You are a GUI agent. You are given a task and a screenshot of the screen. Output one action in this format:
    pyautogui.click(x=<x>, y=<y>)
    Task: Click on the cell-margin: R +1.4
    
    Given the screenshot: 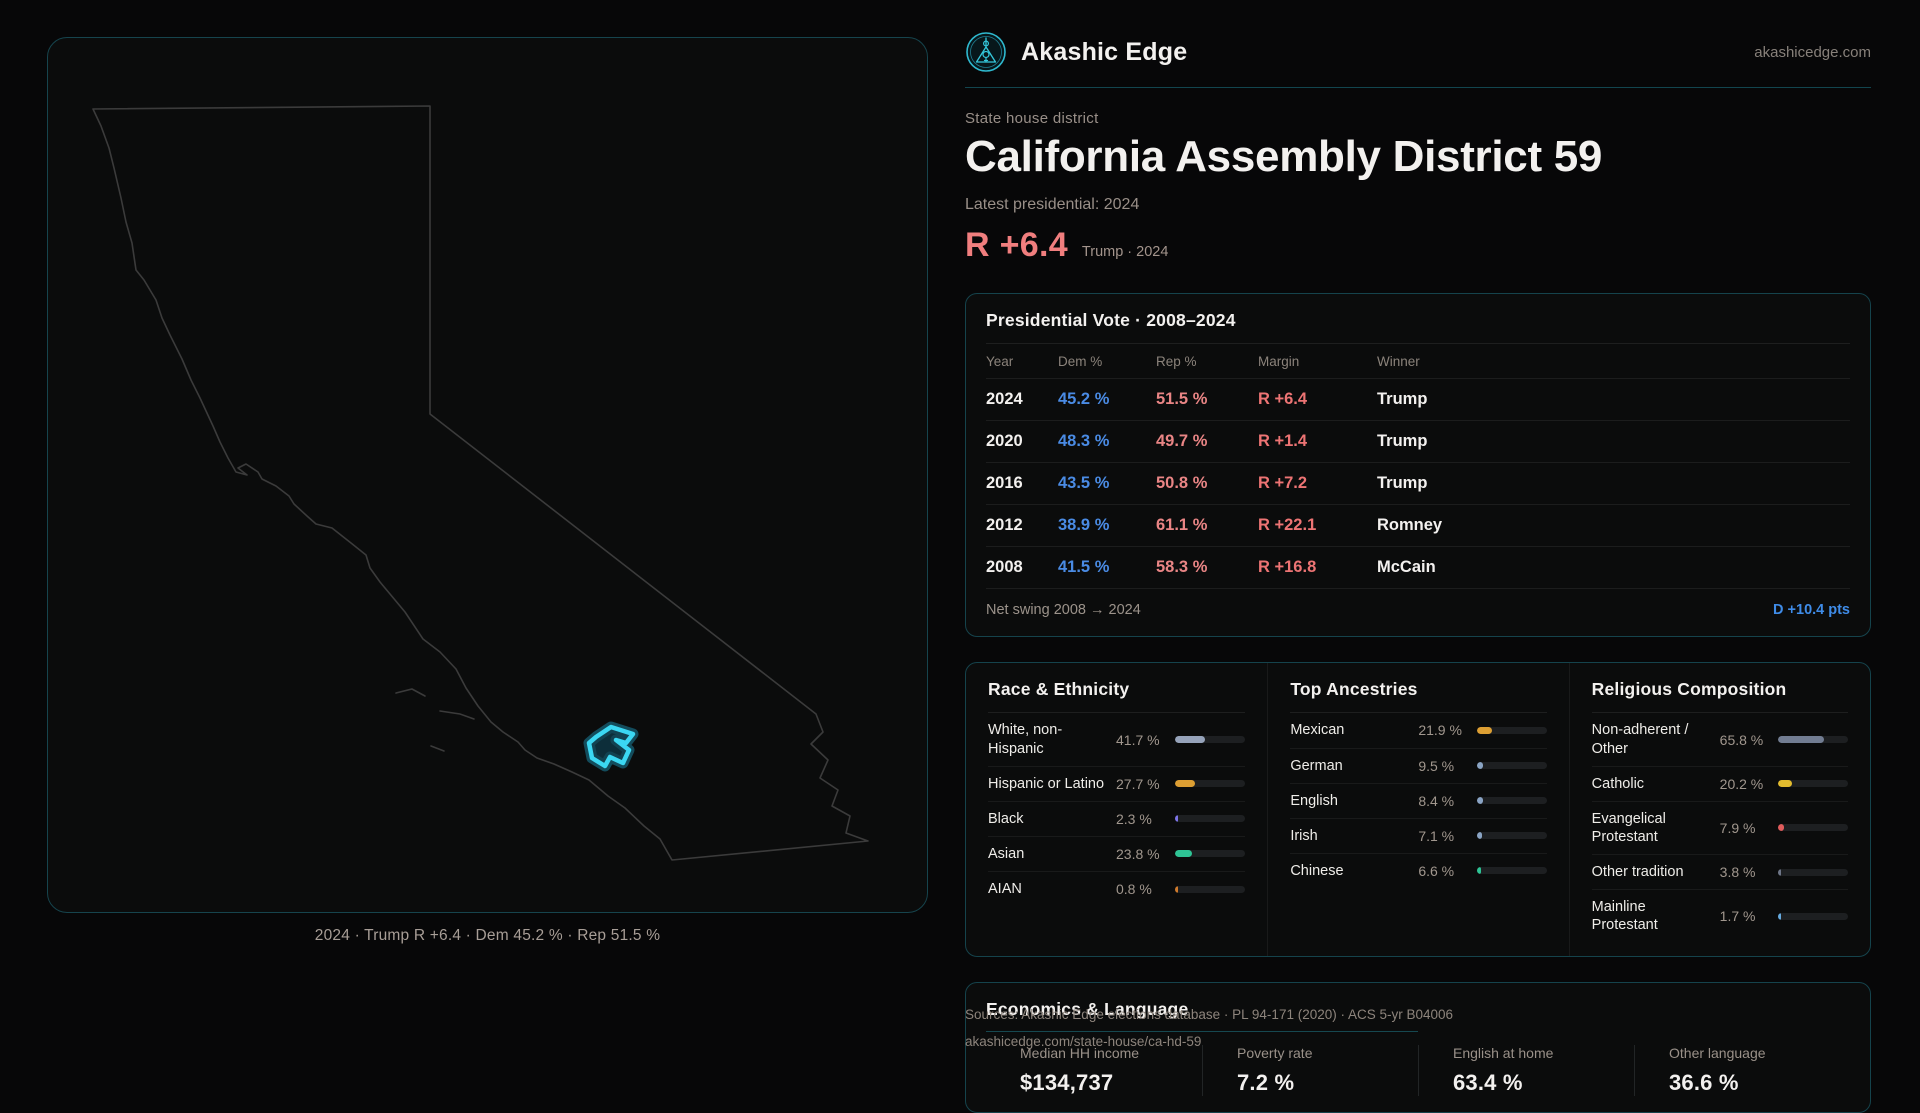 What is the action you would take?
    pyautogui.click(x=1283, y=441)
    